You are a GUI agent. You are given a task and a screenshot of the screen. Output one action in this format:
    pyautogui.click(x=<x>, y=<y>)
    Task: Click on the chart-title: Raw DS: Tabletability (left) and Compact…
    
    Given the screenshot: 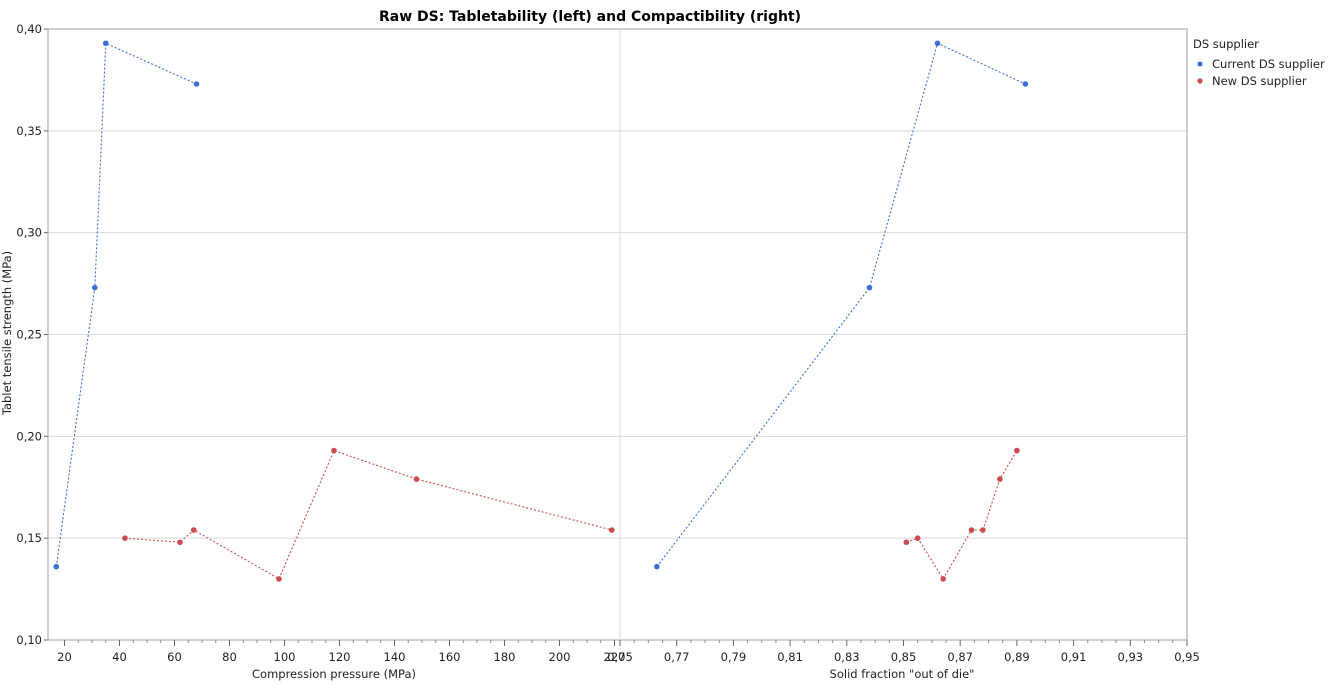 What is the action you would take?
    pyautogui.click(x=590, y=17)
    